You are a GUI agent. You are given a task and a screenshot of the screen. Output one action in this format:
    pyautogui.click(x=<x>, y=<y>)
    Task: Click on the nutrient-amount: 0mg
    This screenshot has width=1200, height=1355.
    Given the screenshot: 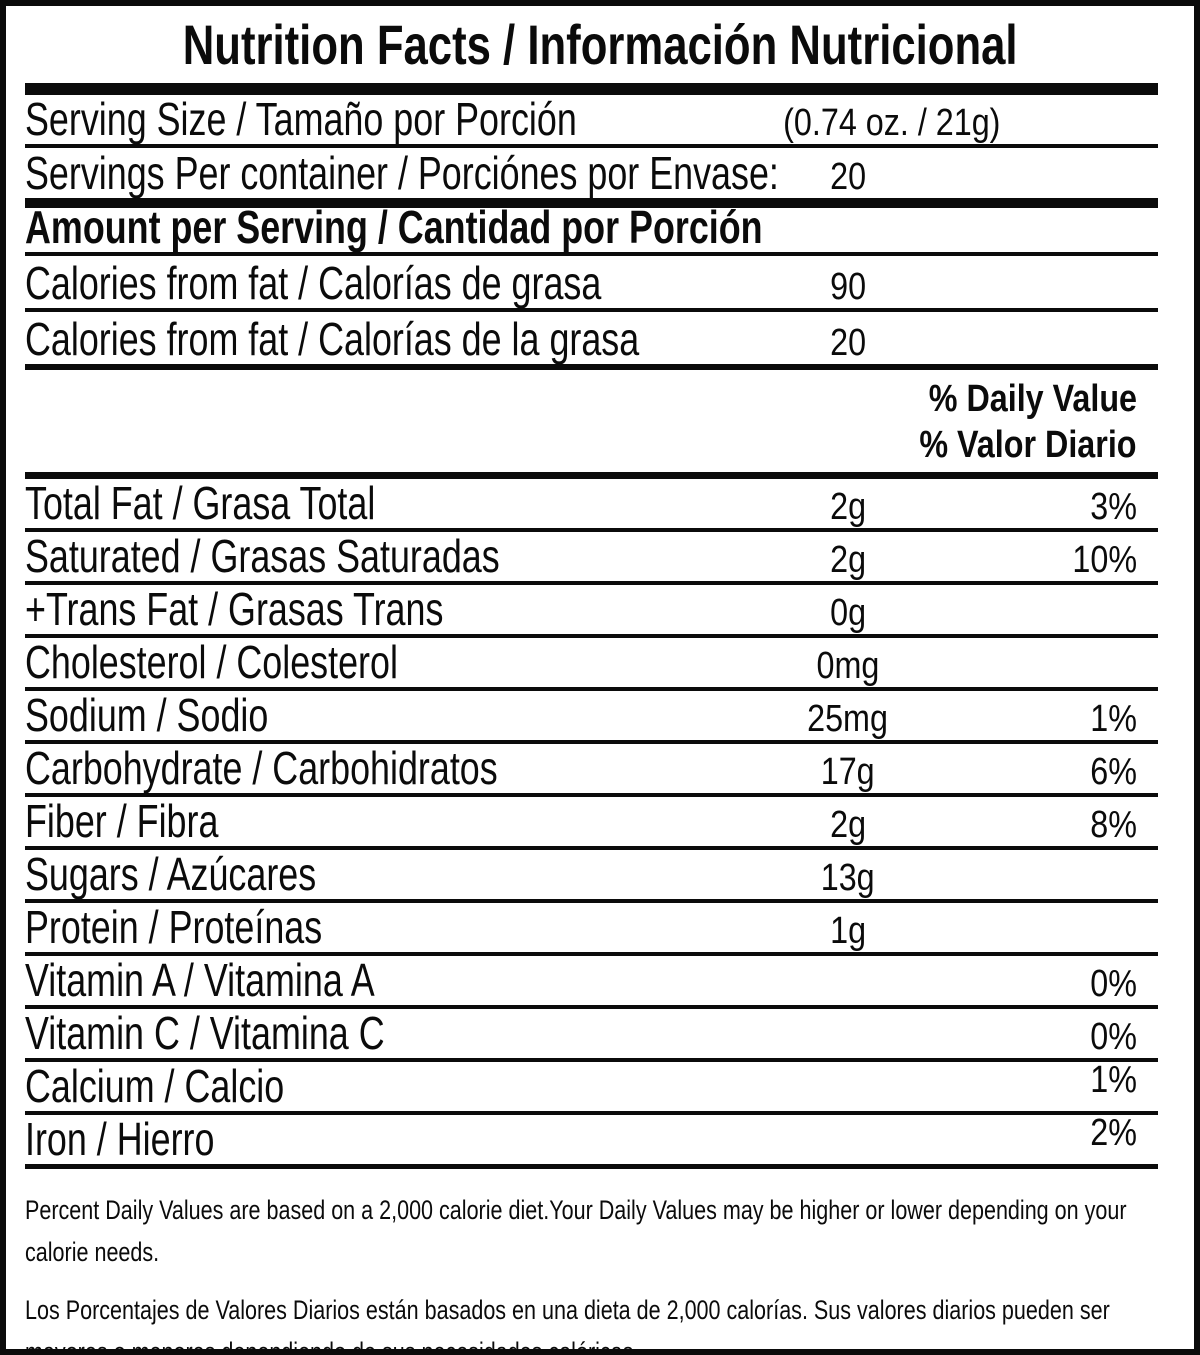 What is the action you would take?
    pyautogui.click(x=848, y=666)
    